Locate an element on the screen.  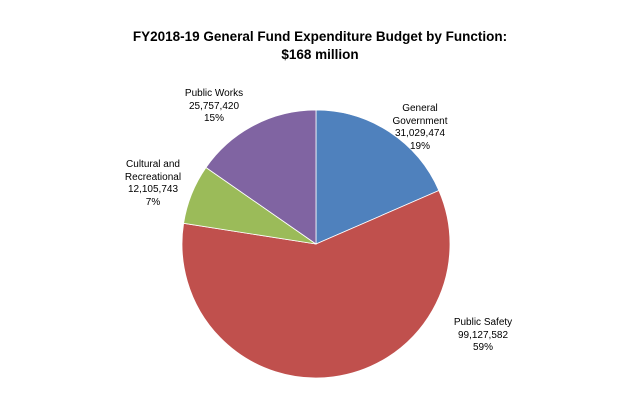
label-value: 25,757,420 is located at coordinates (214, 106).